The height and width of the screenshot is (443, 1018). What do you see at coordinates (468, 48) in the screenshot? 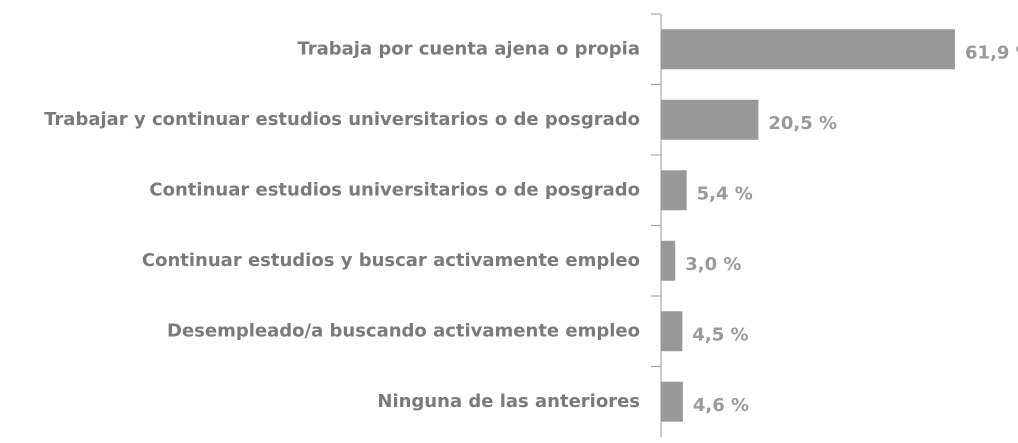
I see `category-label: Trabaja por cuenta ajena o propia` at bounding box center [468, 48].